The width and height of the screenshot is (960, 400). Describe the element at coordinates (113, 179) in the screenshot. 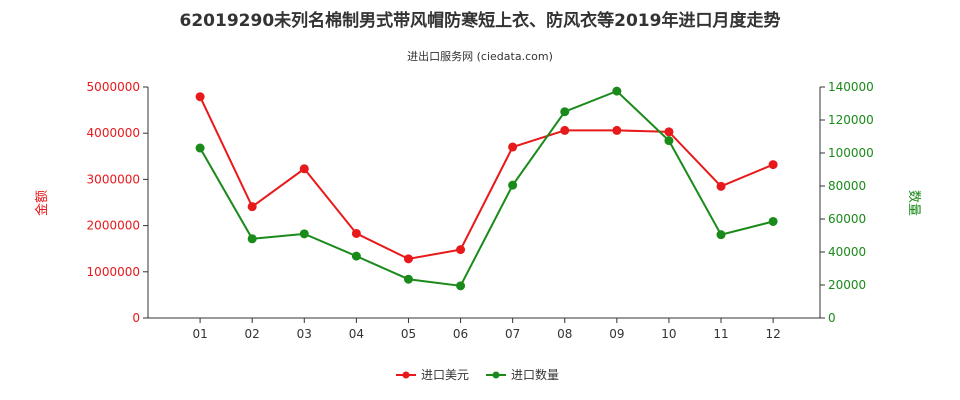

I see `y-left-tick-label: 3000000` at that location.